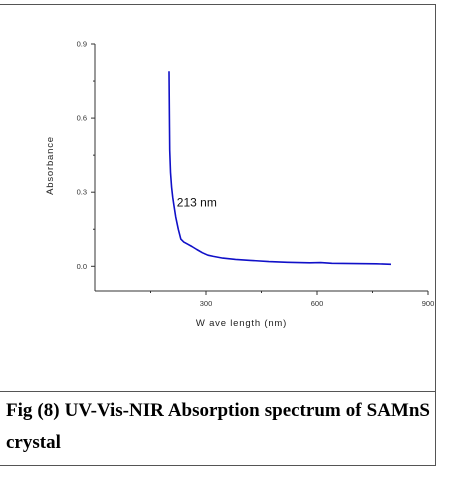 The height and width of the screenshot is (479, 451). I want to click on y-axis-title: Absorbance, so click(50, 165).